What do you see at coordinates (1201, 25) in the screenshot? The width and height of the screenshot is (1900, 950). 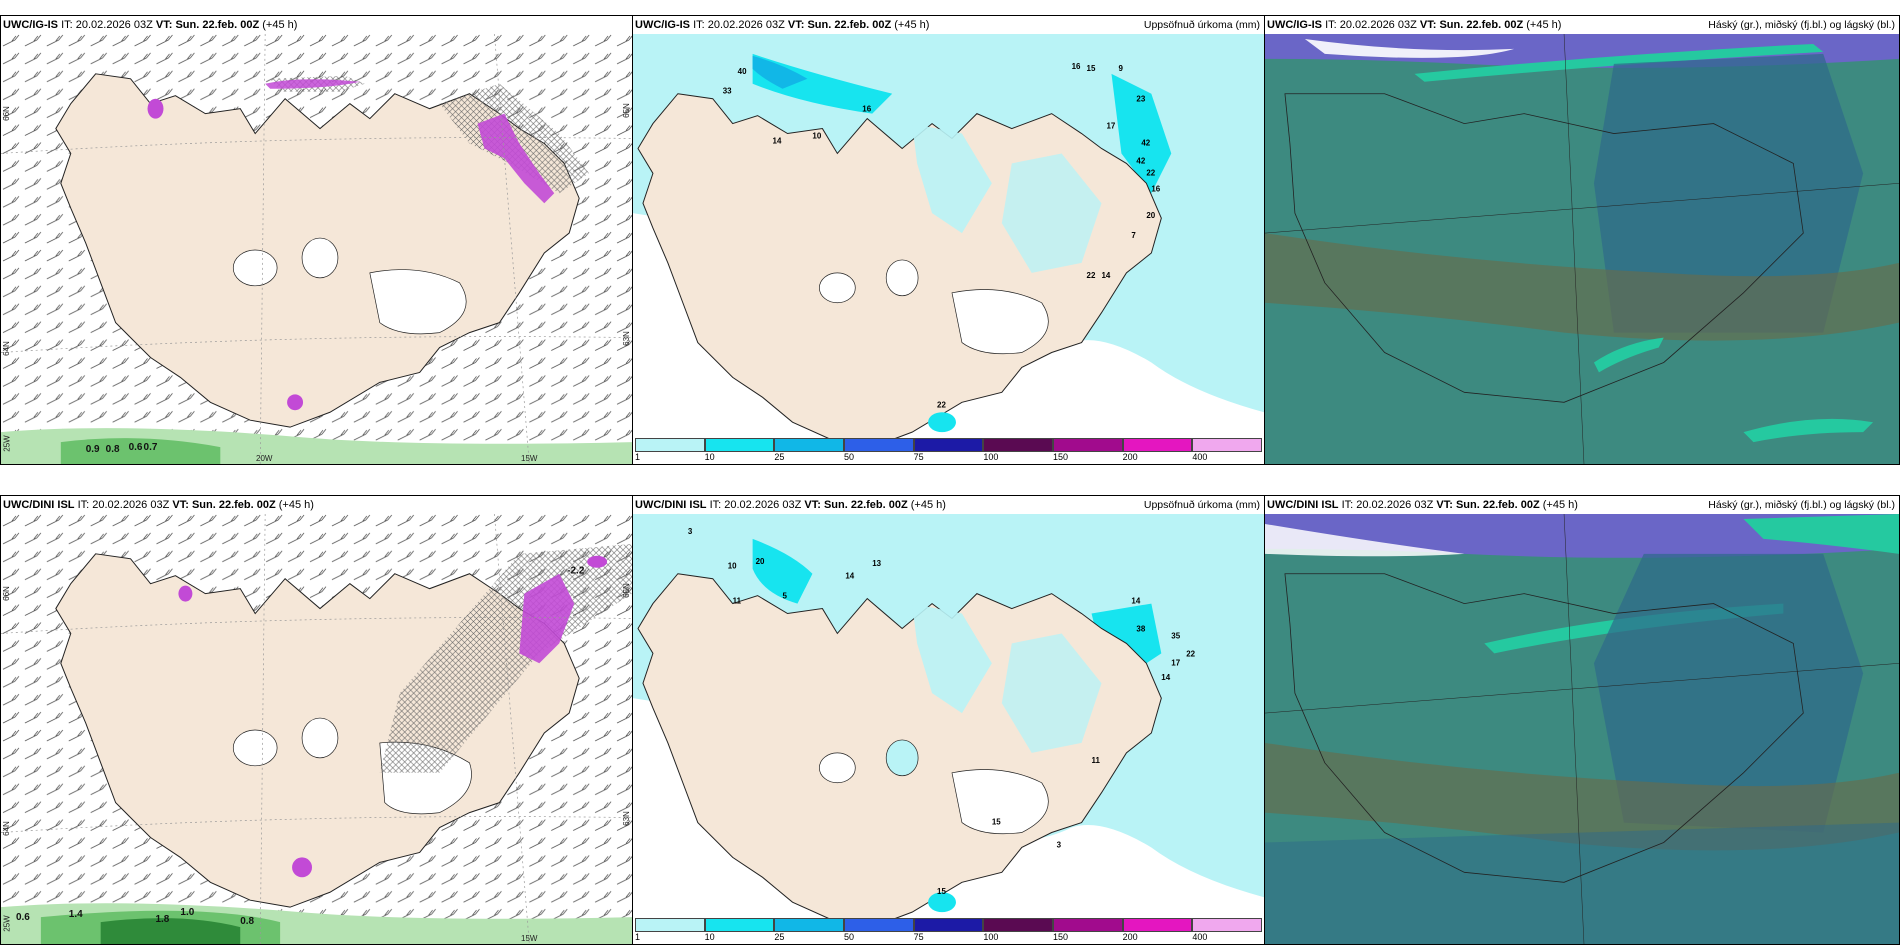 I see `precip-title: Uppsöfnuð úrkoma (mm)` at bounding box center [1201, 25].